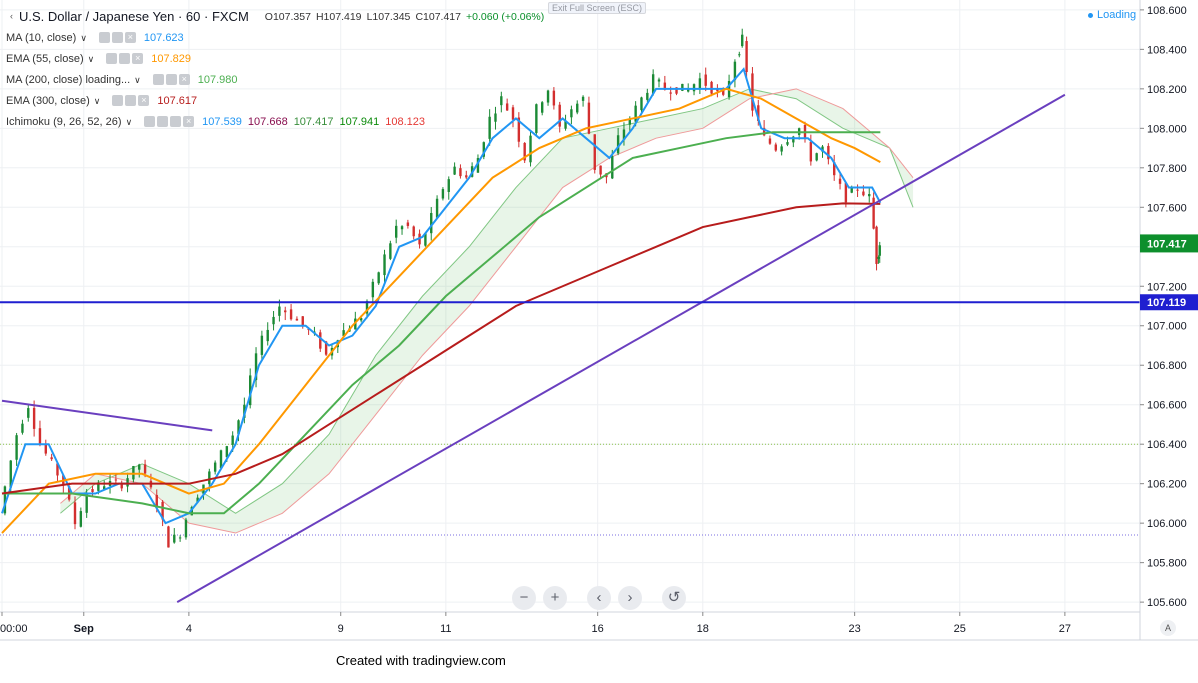  Describe the element at coordinates (1167, 327) in the screenshot. I see `y-tick-label: 107.000` at that location.